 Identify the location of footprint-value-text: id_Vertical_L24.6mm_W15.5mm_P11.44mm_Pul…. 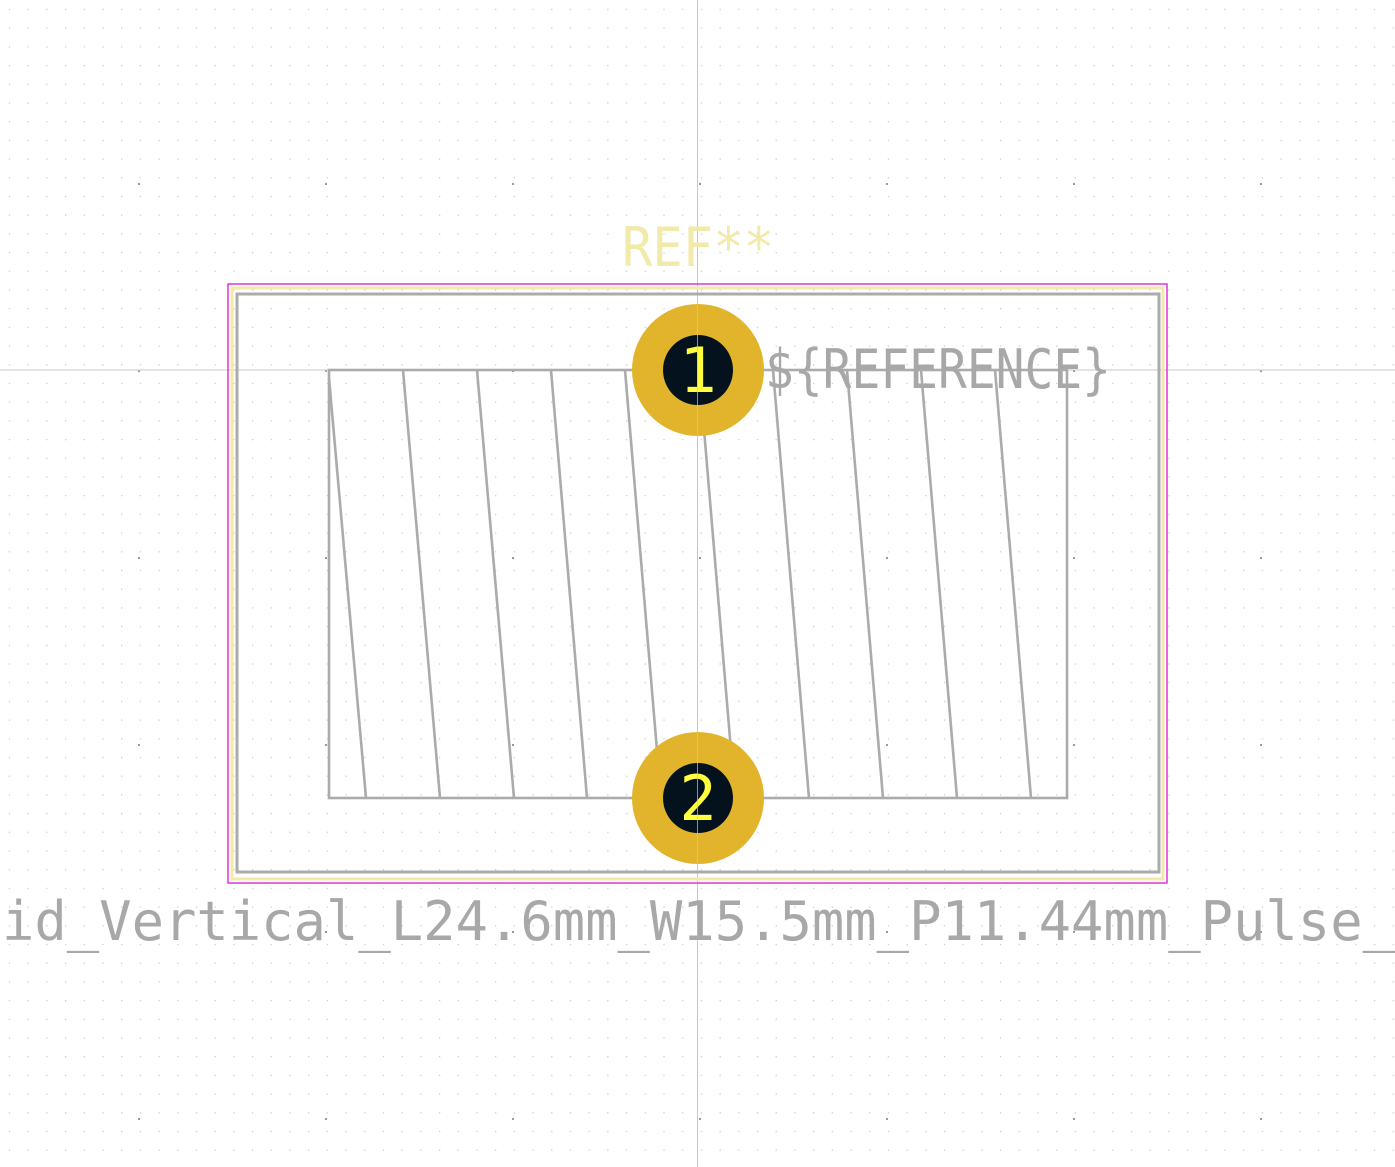
(698, 921).